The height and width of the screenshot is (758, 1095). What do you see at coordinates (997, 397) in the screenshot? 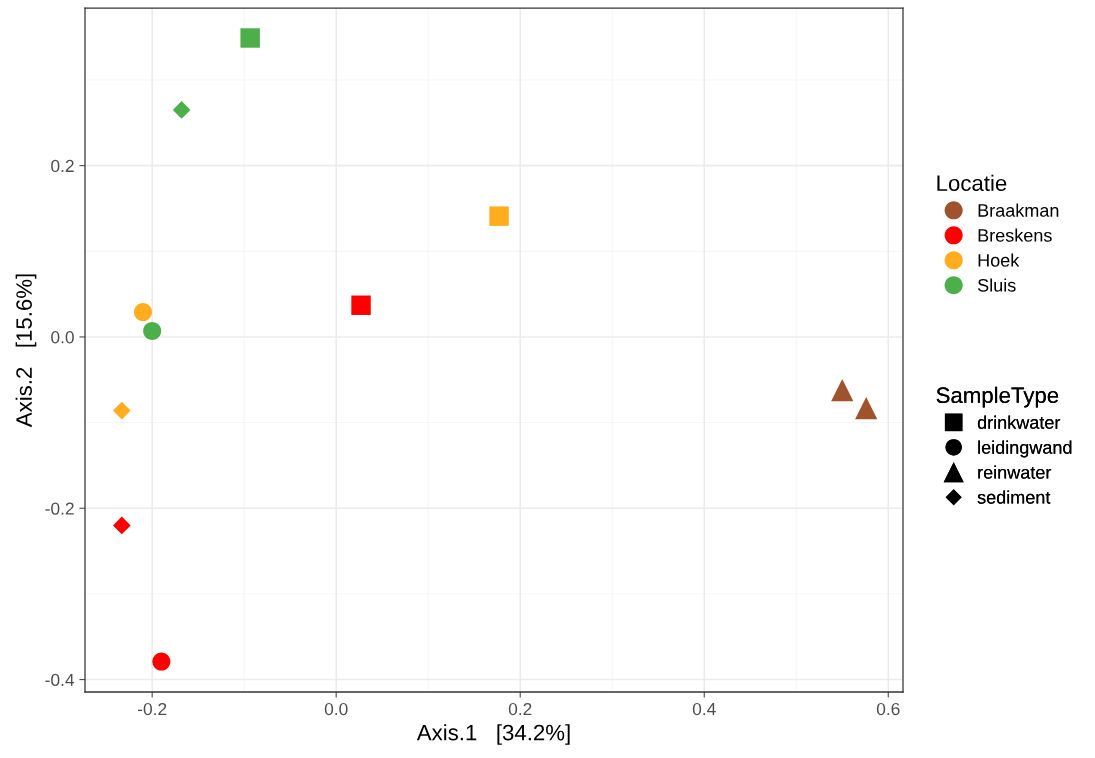
I see `text: SampleType` at bounding box center [997, 397].